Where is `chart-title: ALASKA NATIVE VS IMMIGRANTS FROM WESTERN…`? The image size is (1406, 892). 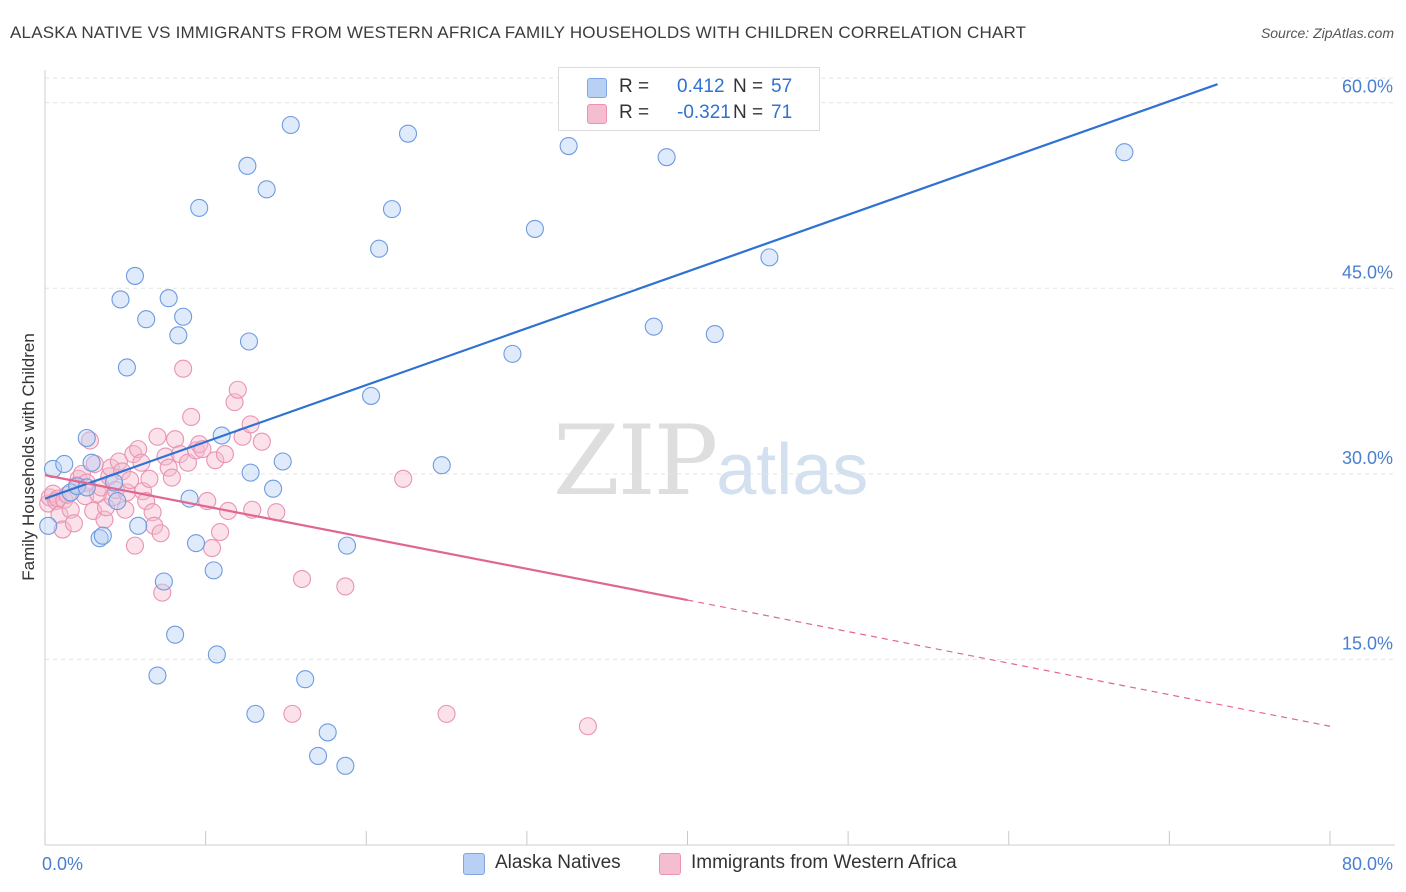
chart-title: ALASKA NATIVE VS IMMIGRANTS FROM WESTERN… is located at coordinates (518, 32).